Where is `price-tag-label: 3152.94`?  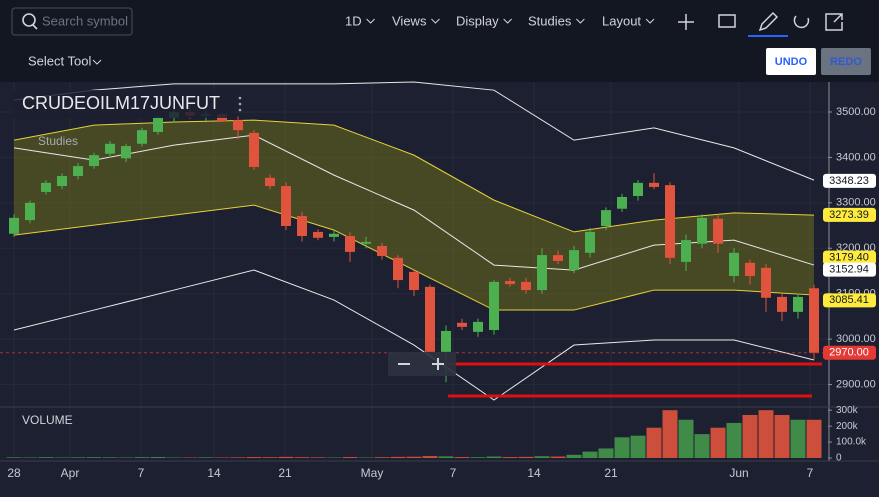
price-tag-label: 3152.94 is located at coordinates (849, 270).